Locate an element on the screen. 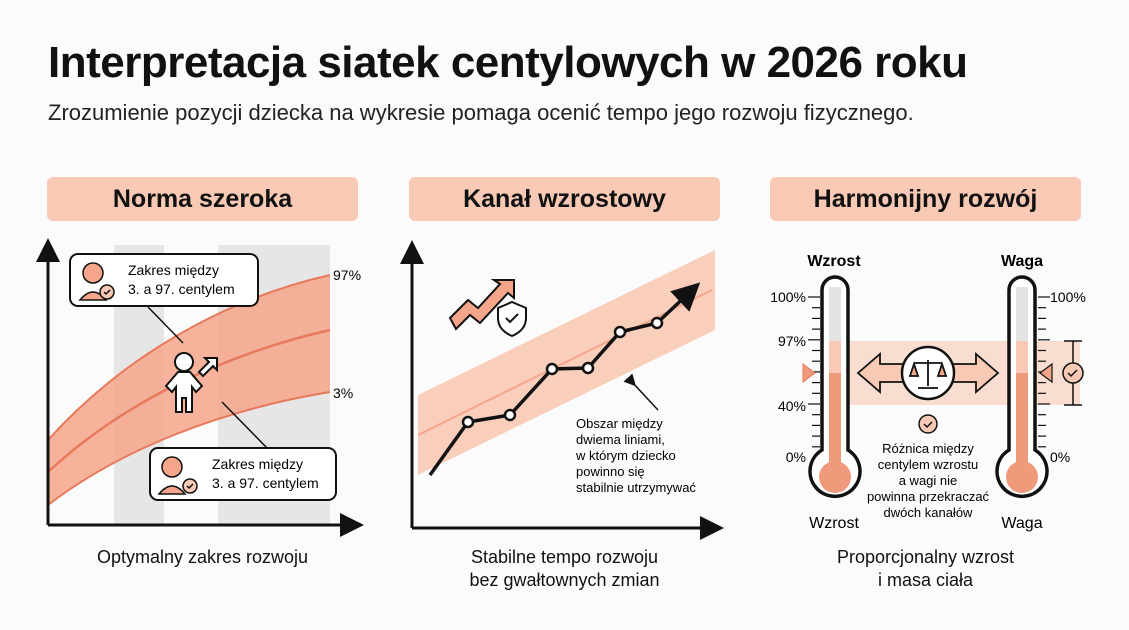 The height and width of the screenshot is (630, 1129). range-bracket is located at coordinates (1073, 373).